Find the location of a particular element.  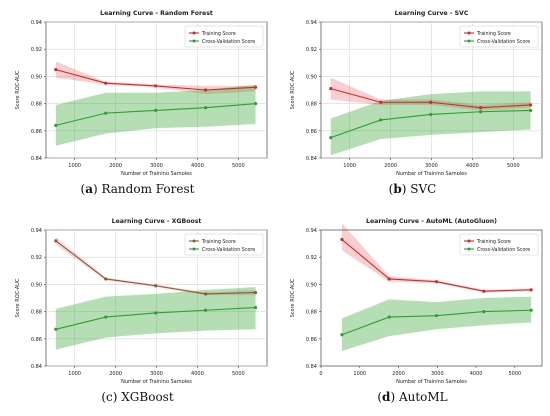

caption-xgboost: (c) XGBoost is located at coordinates (137, 397).